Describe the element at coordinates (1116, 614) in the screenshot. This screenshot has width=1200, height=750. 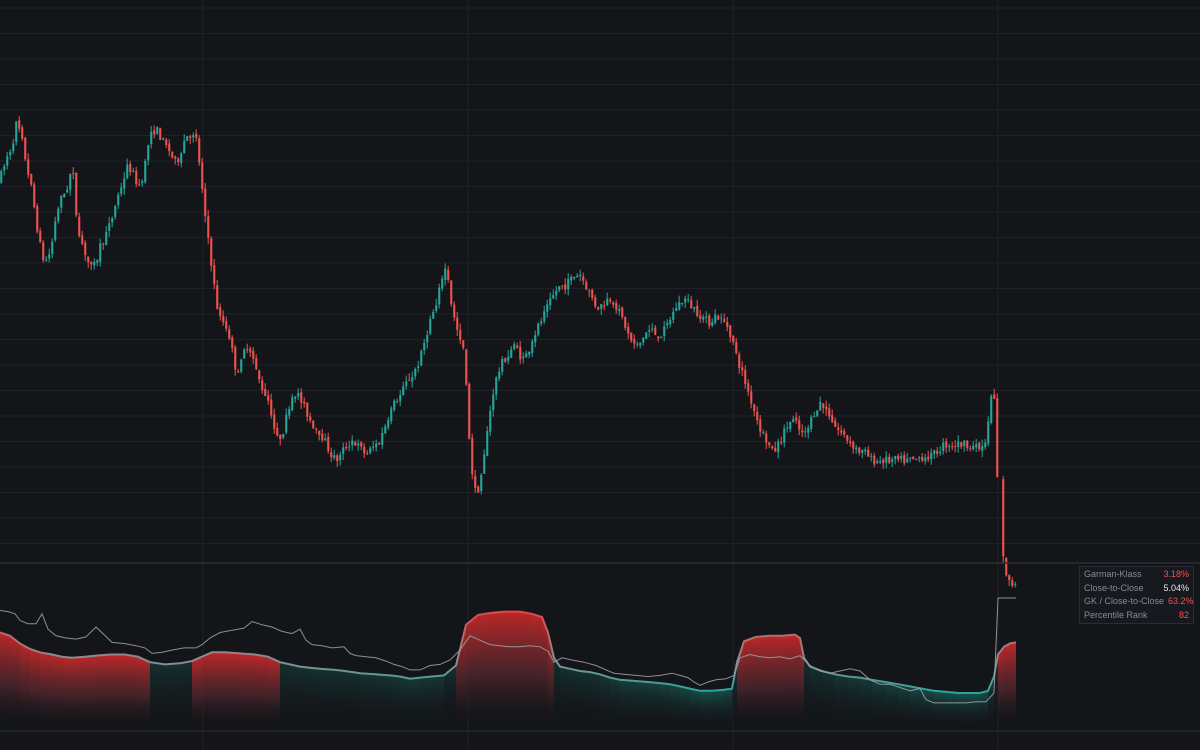
I see `info-label: Percentile Rank` at that location.